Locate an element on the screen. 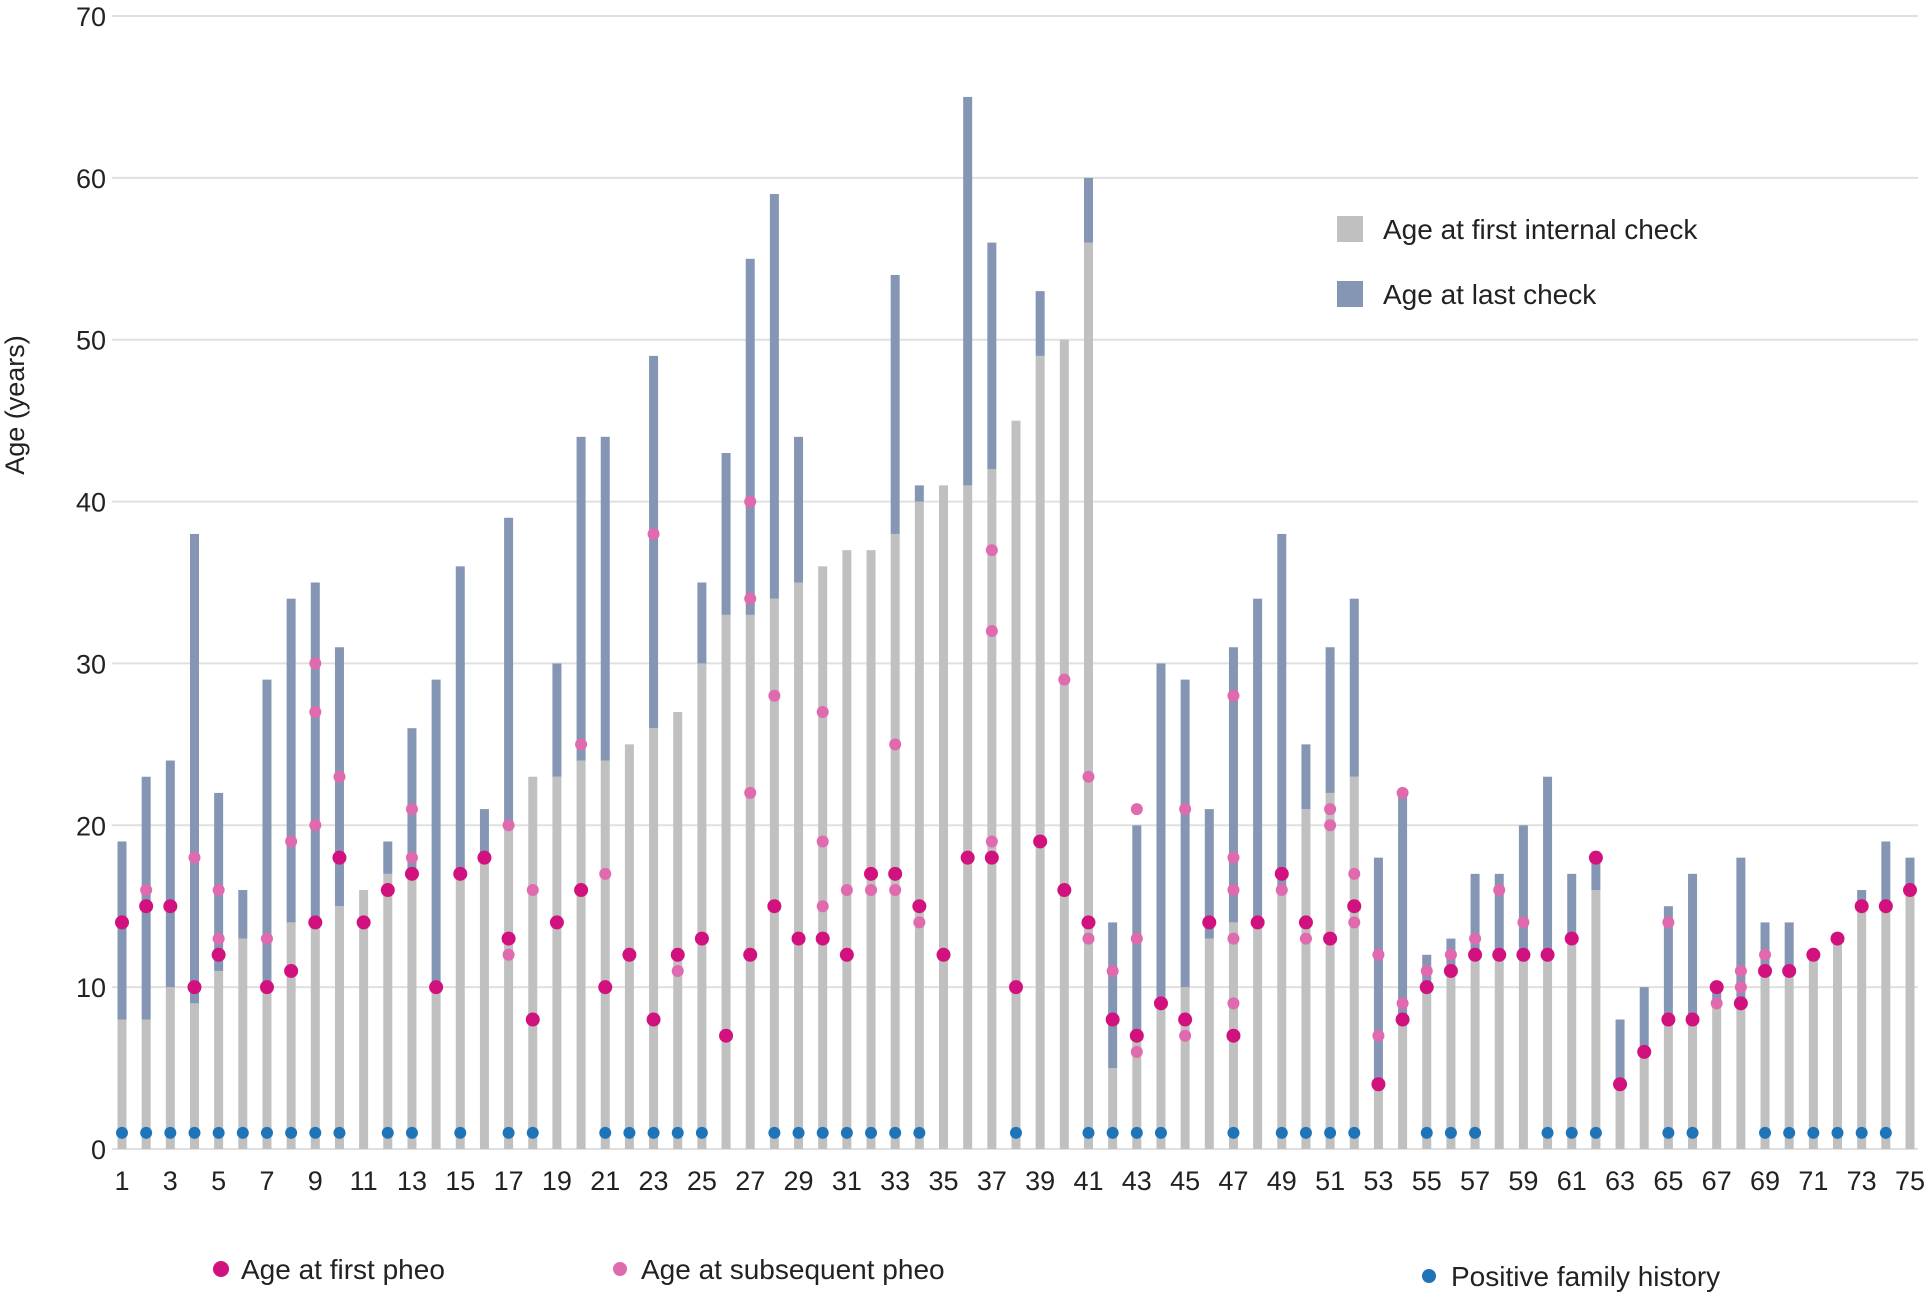 This screenshot has width=1931, height=1305. y-tick-label: 20 is located at coordinates (91, 826).